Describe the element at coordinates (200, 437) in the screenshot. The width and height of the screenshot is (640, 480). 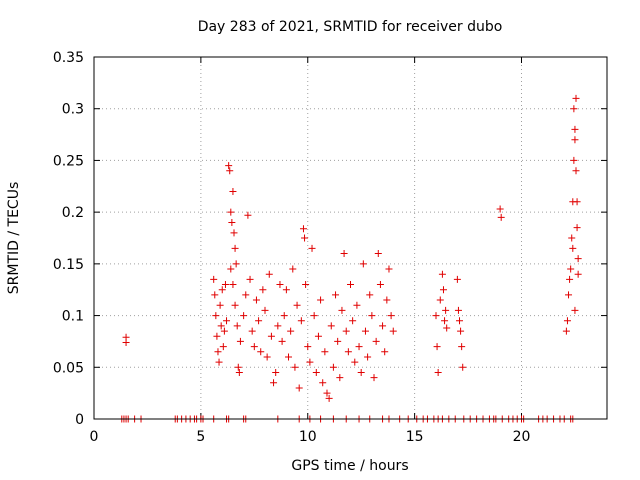
I see `x-tick-label: 5` at that location.